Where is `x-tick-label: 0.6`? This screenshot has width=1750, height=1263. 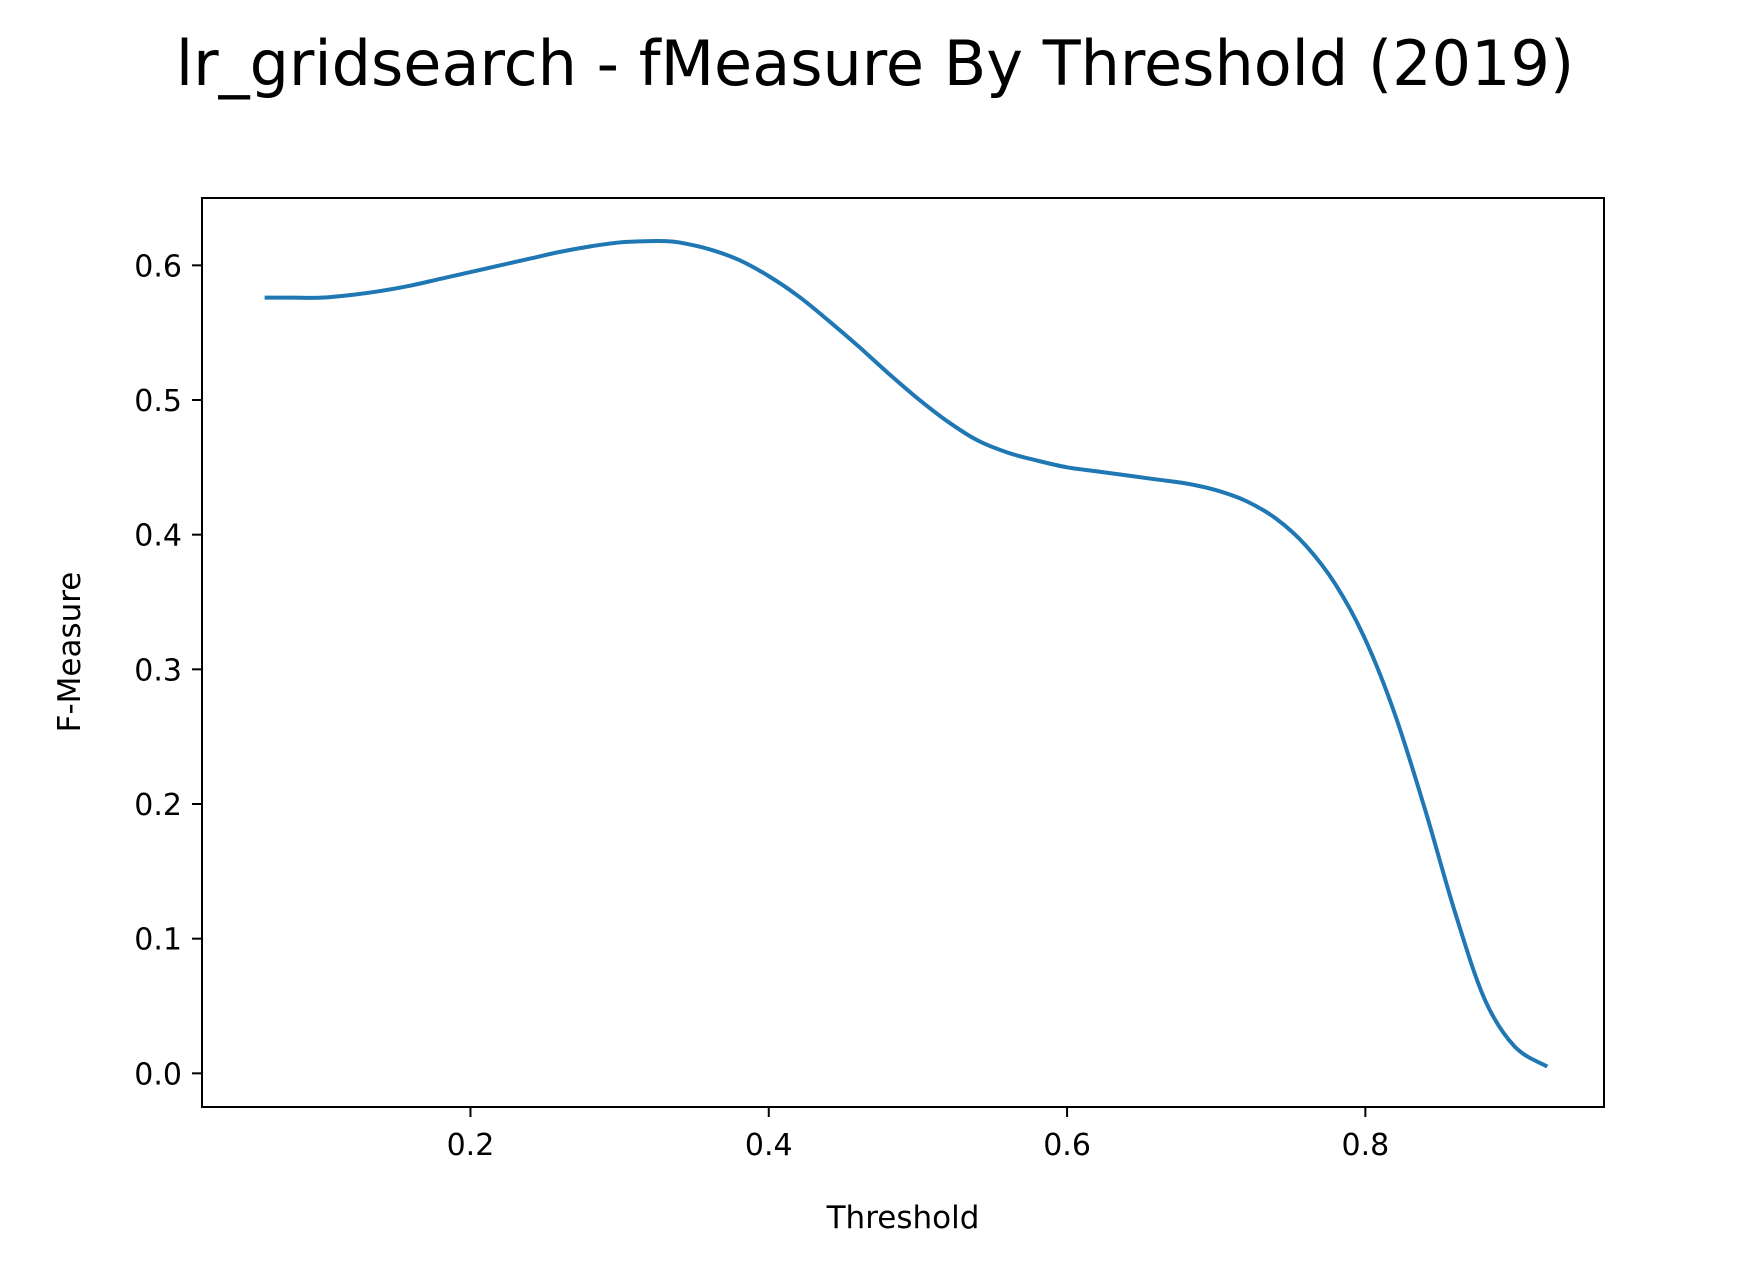
x-tick-label: 0.6 is located at coordinates (1067, 1145).